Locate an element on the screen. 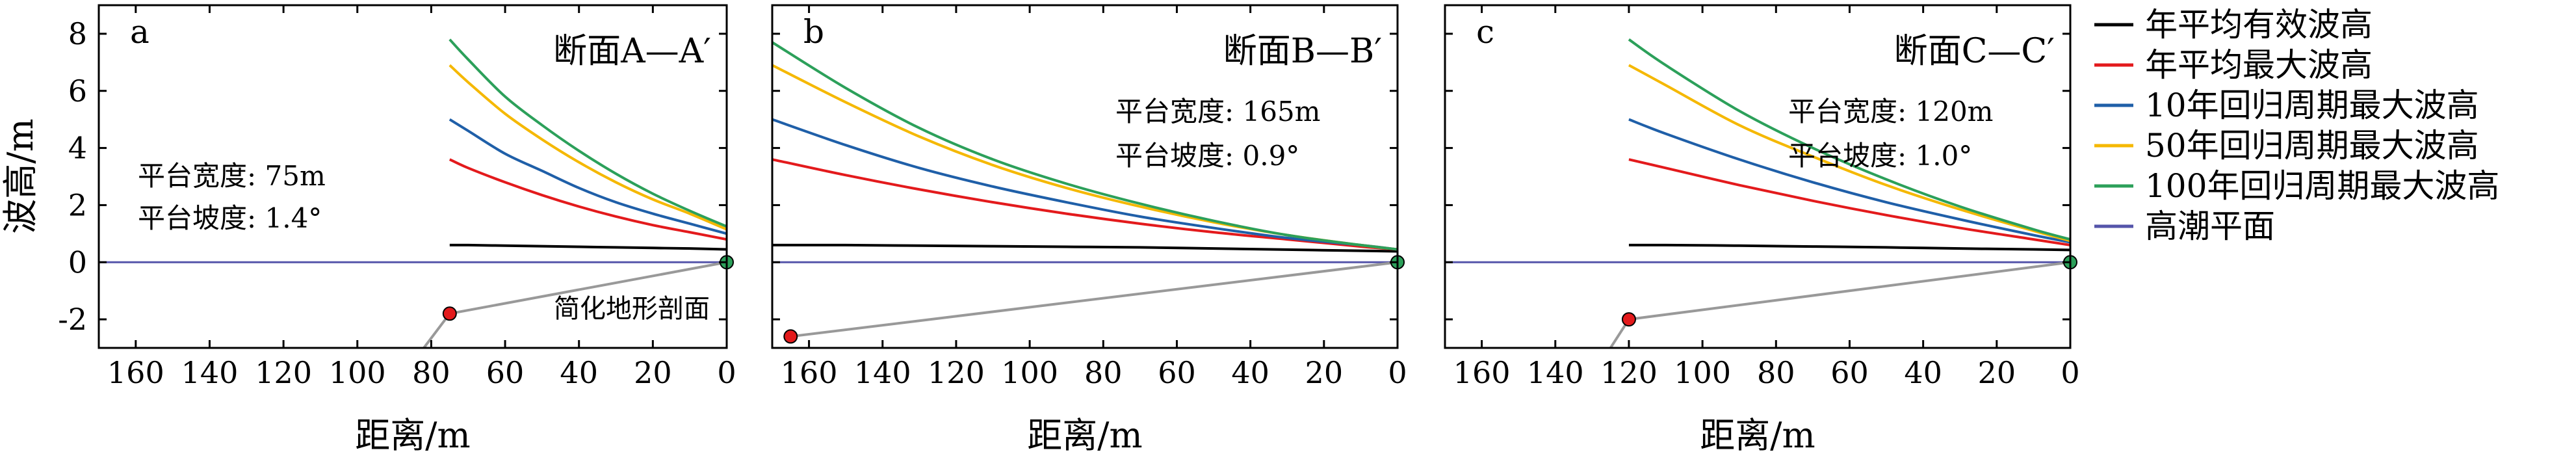  platform-width: 平台宽度: 165m is located at coordinates (1218, 111).